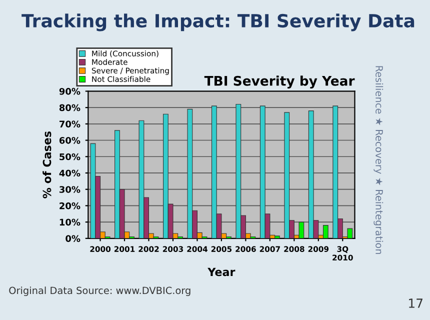 The height and width of the screenshot is (320, 430). What do you see at coordinates (69, 91) in the screenshot?
I see `y-tick-label: 90%` at bounding box center [69, 91].